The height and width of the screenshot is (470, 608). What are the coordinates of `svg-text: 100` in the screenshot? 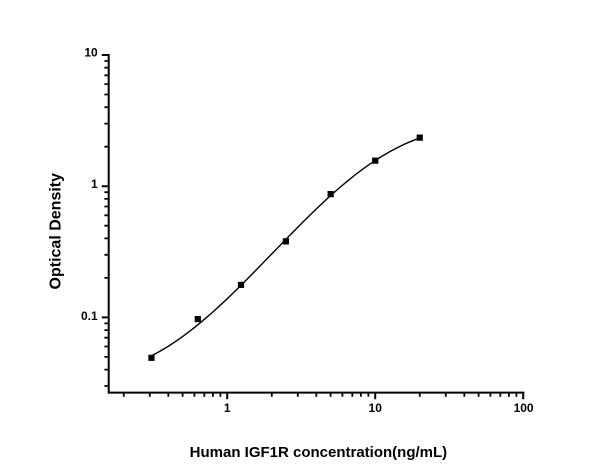 It's located at (524, 408).